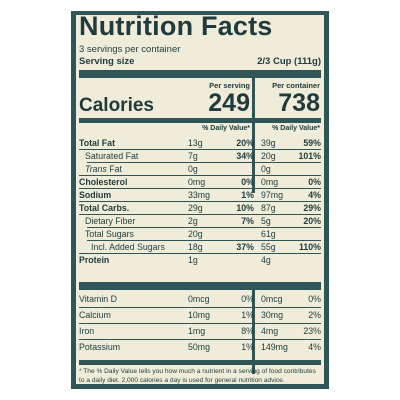 This screenshot has width=400, height=400. What do you see at coordinates (245, 143) in the screenshot?
I see `dv-per-serving: 20%` at bounding box center [245, 143].